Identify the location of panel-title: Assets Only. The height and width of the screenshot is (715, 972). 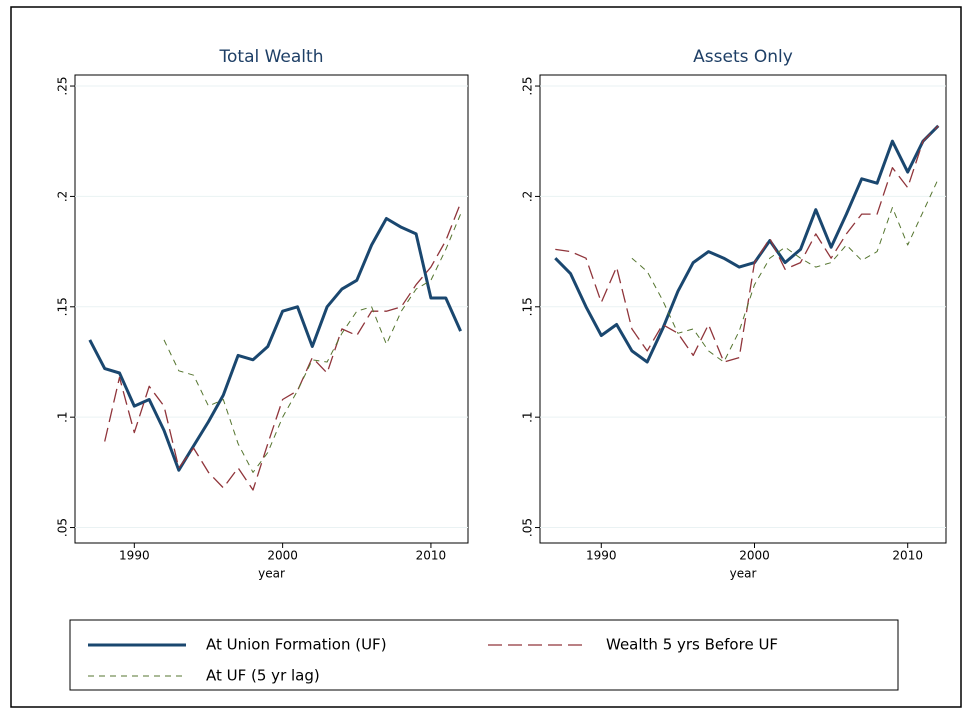
(743, 57).